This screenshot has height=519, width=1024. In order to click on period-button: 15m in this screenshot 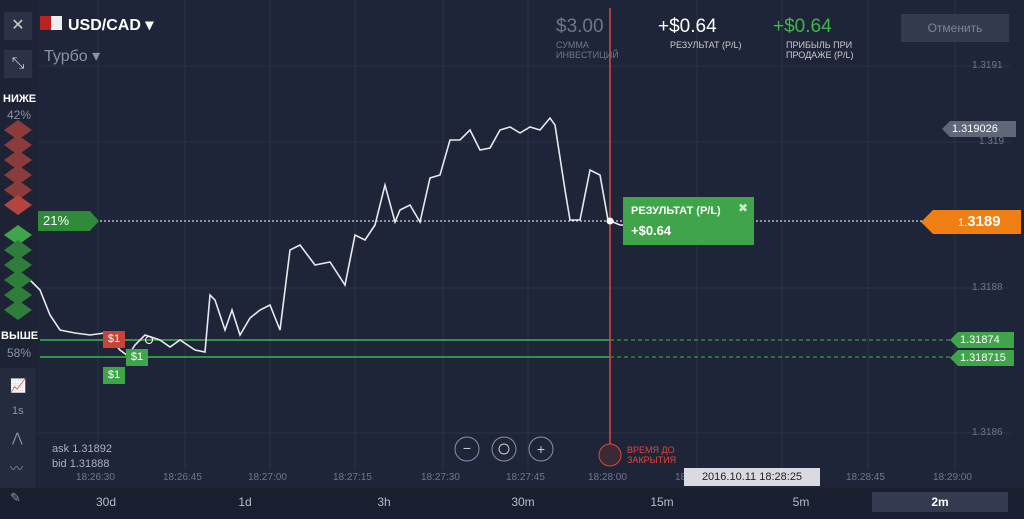, I will do `click(662, 502)`.